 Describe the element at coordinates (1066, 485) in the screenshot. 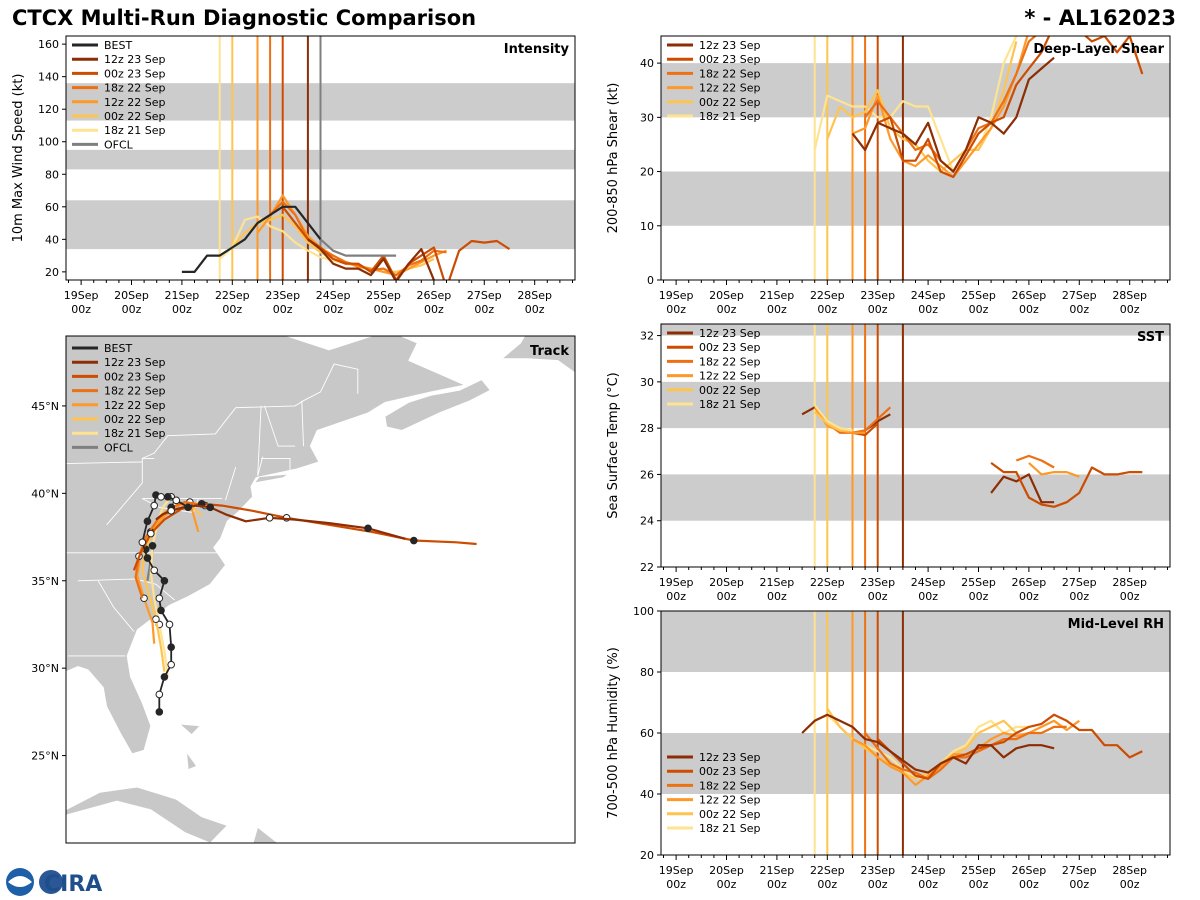

I see `series-line-00z-23-sep` at that location.